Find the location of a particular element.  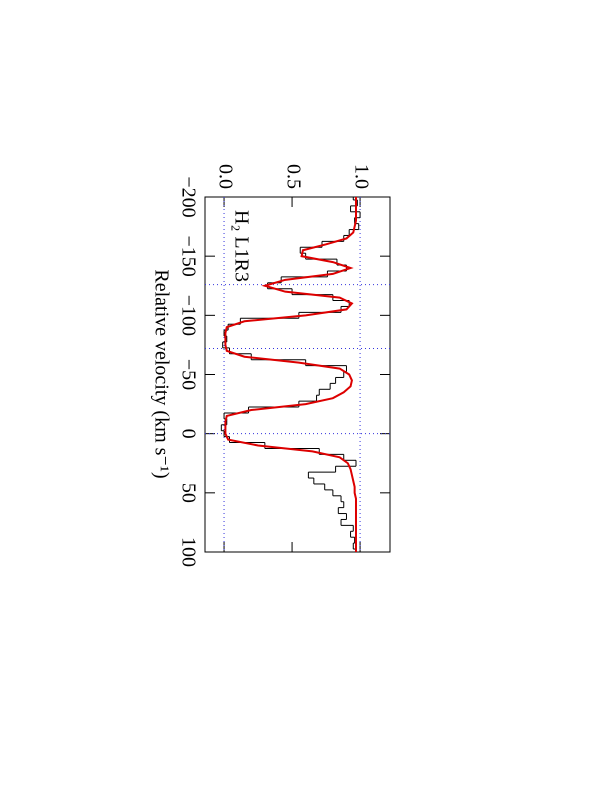

annotation: H₂ L1R3 is located at coordinates (241, 246).